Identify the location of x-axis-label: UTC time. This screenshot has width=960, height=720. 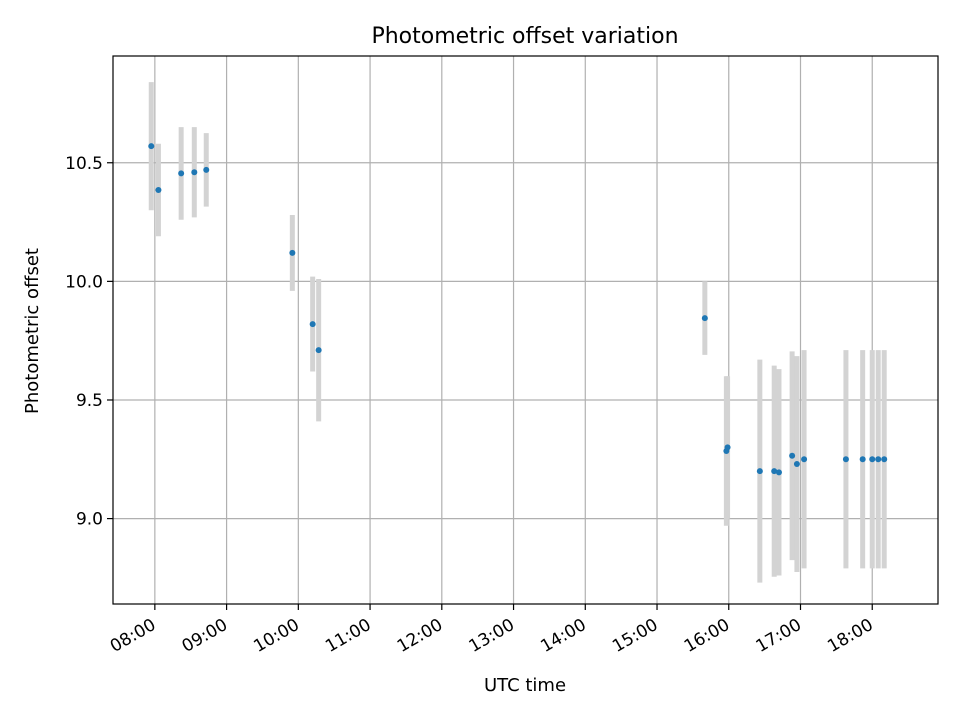
(525, 685).